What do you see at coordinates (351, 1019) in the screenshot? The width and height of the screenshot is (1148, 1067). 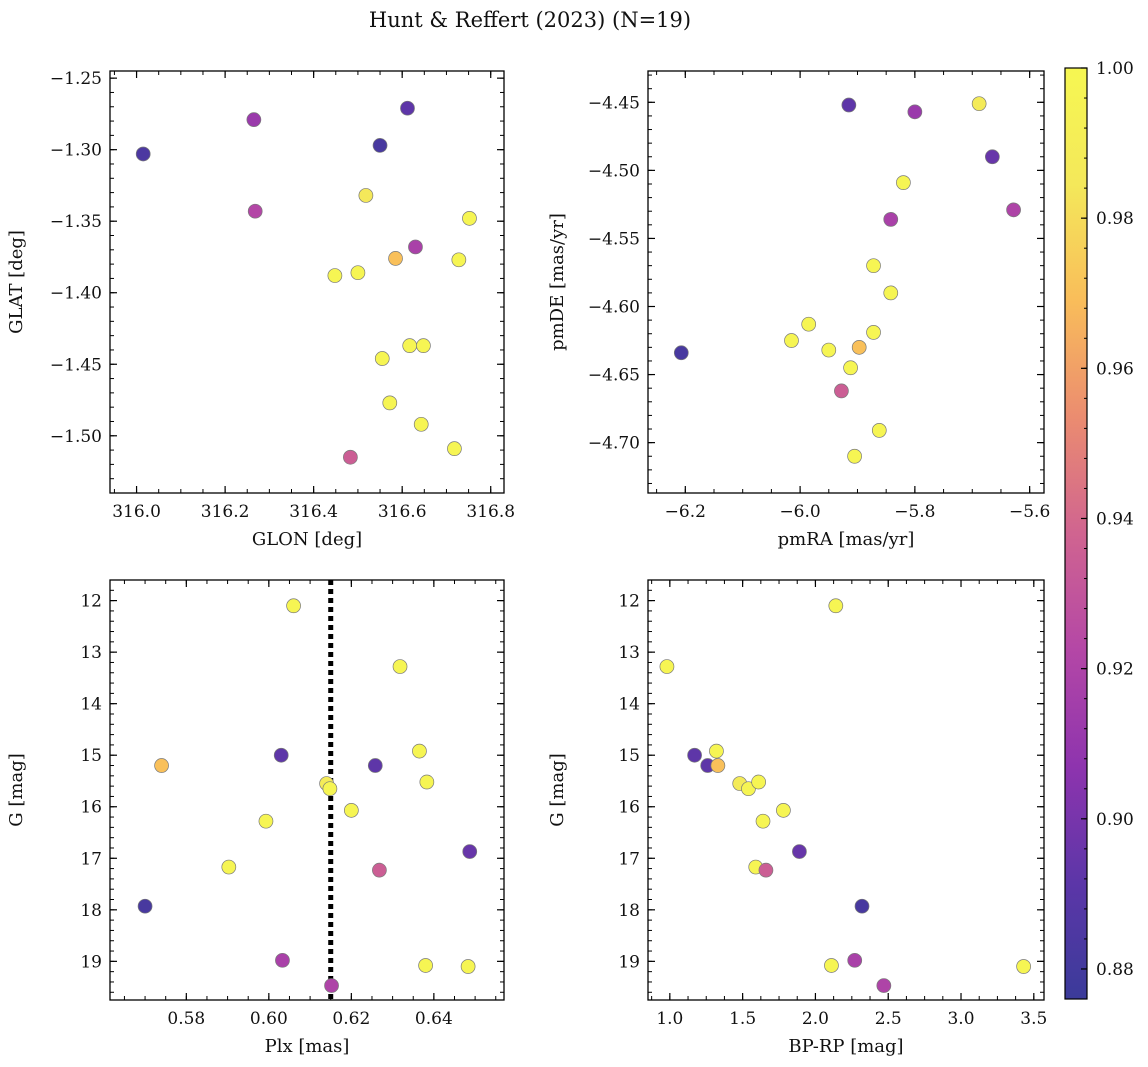 I see `x-tick-label: 0.62` at bounding box center [351, 1019].